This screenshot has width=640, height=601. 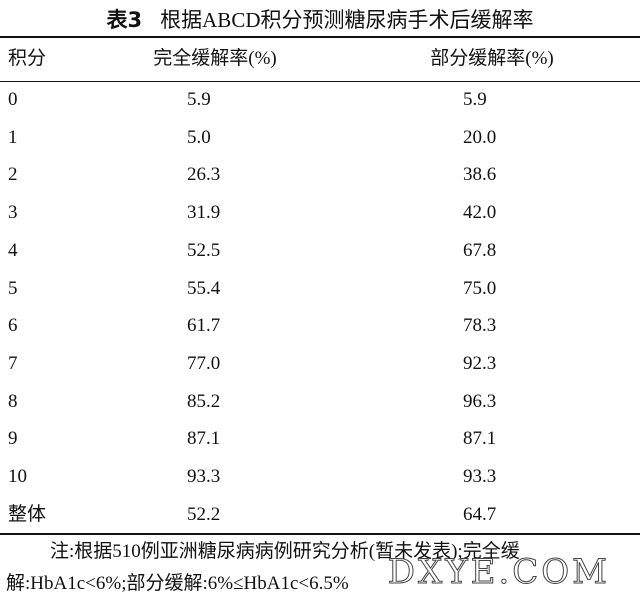 What do you see at coordinates (204, 175) in the screenshot?
I see `cell-value: 26.3` at bounding box center [204, 175].